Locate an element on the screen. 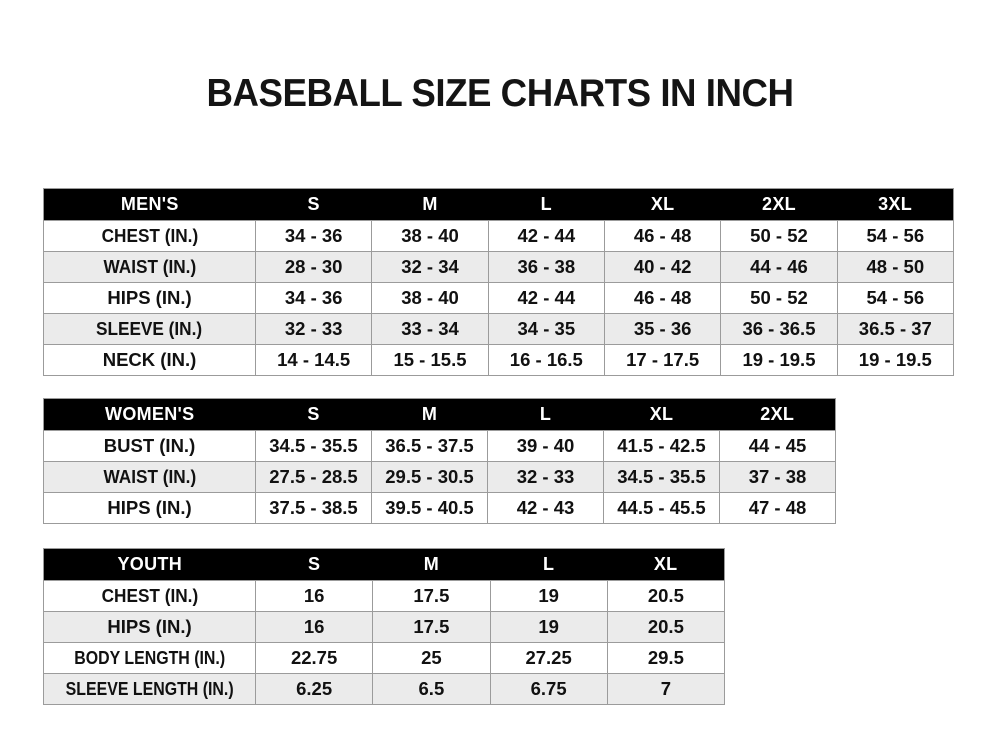 The width and height of the screenshot is (1000, 752). table-row: HIPS (IN.) 16 17.5 19 20.5 is located at coordinates (384, 627).